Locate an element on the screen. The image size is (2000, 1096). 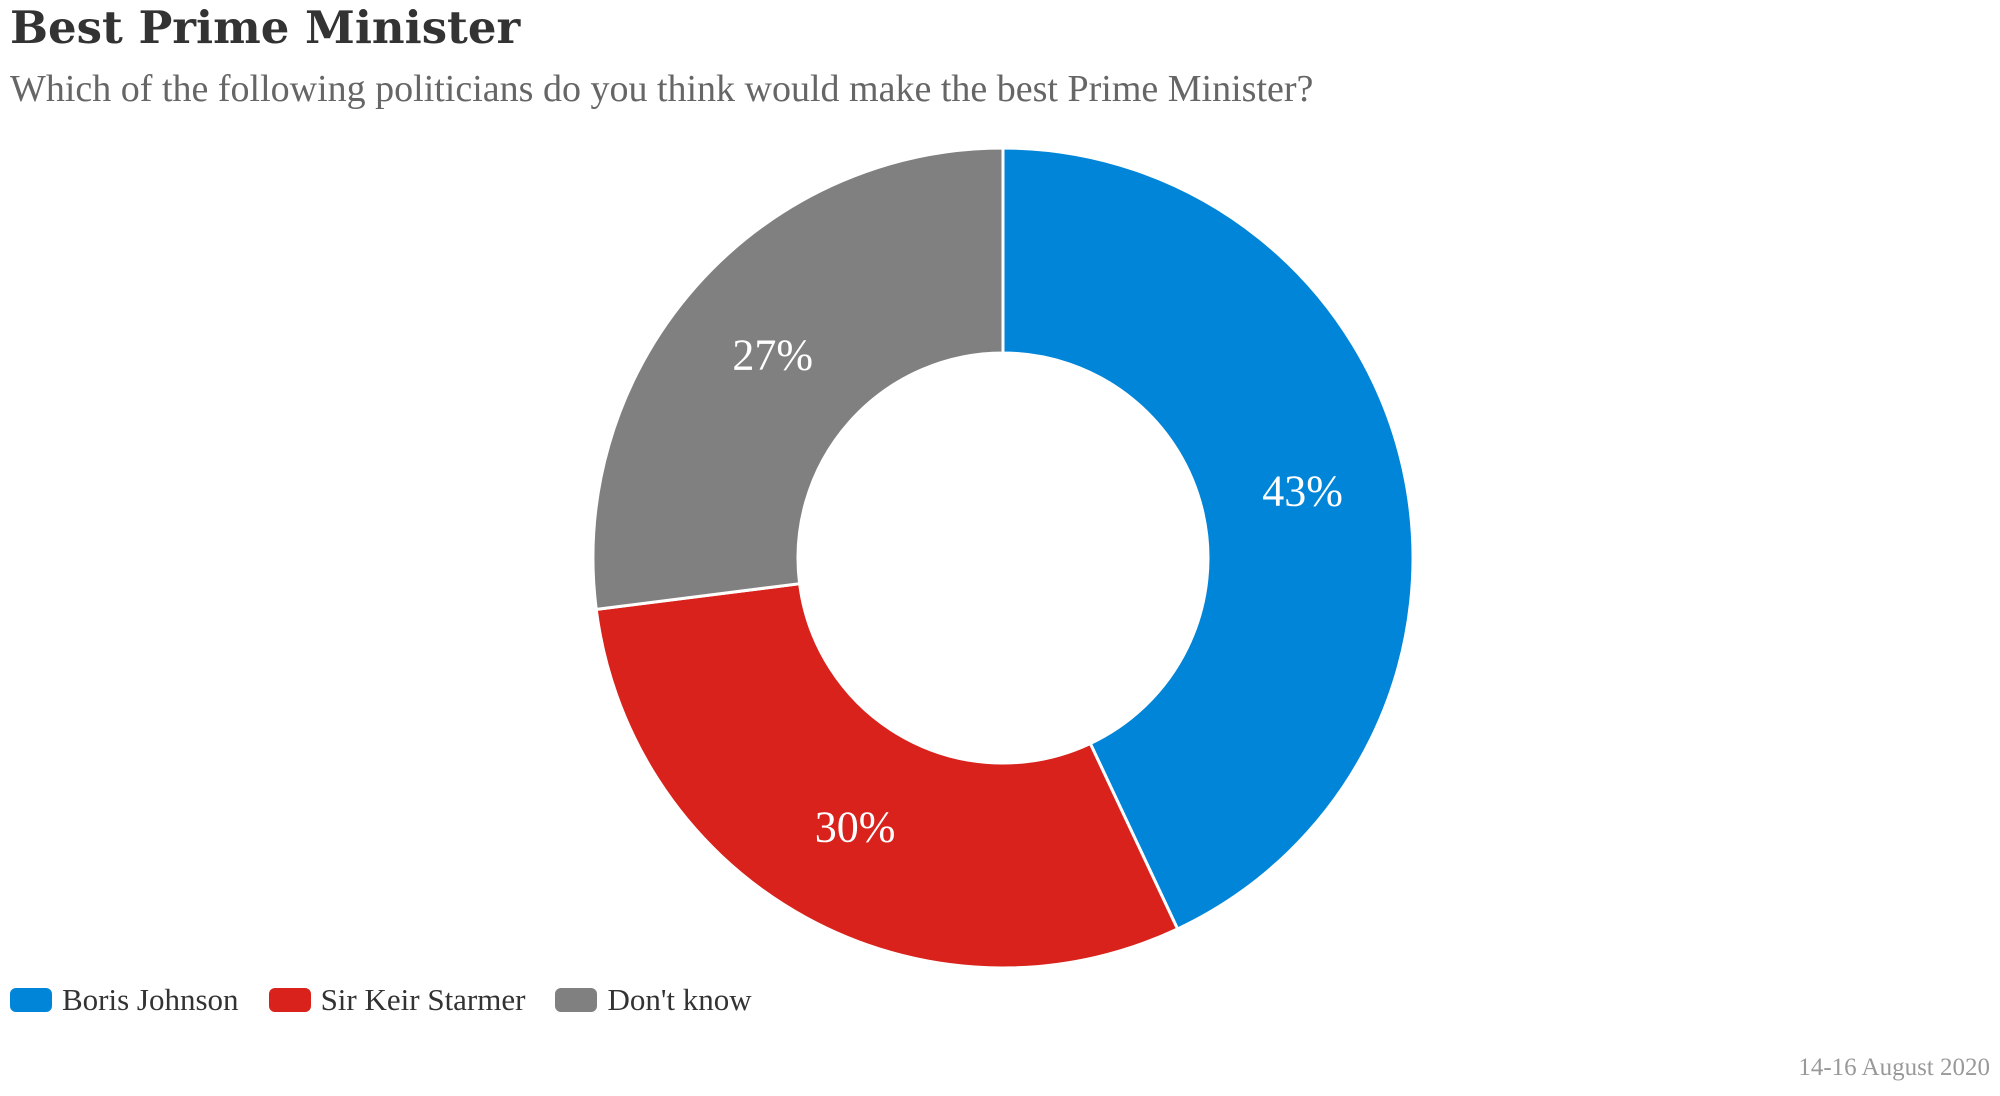
legend-item-dont-know: Don't know is located at coordinates (653, 1000).